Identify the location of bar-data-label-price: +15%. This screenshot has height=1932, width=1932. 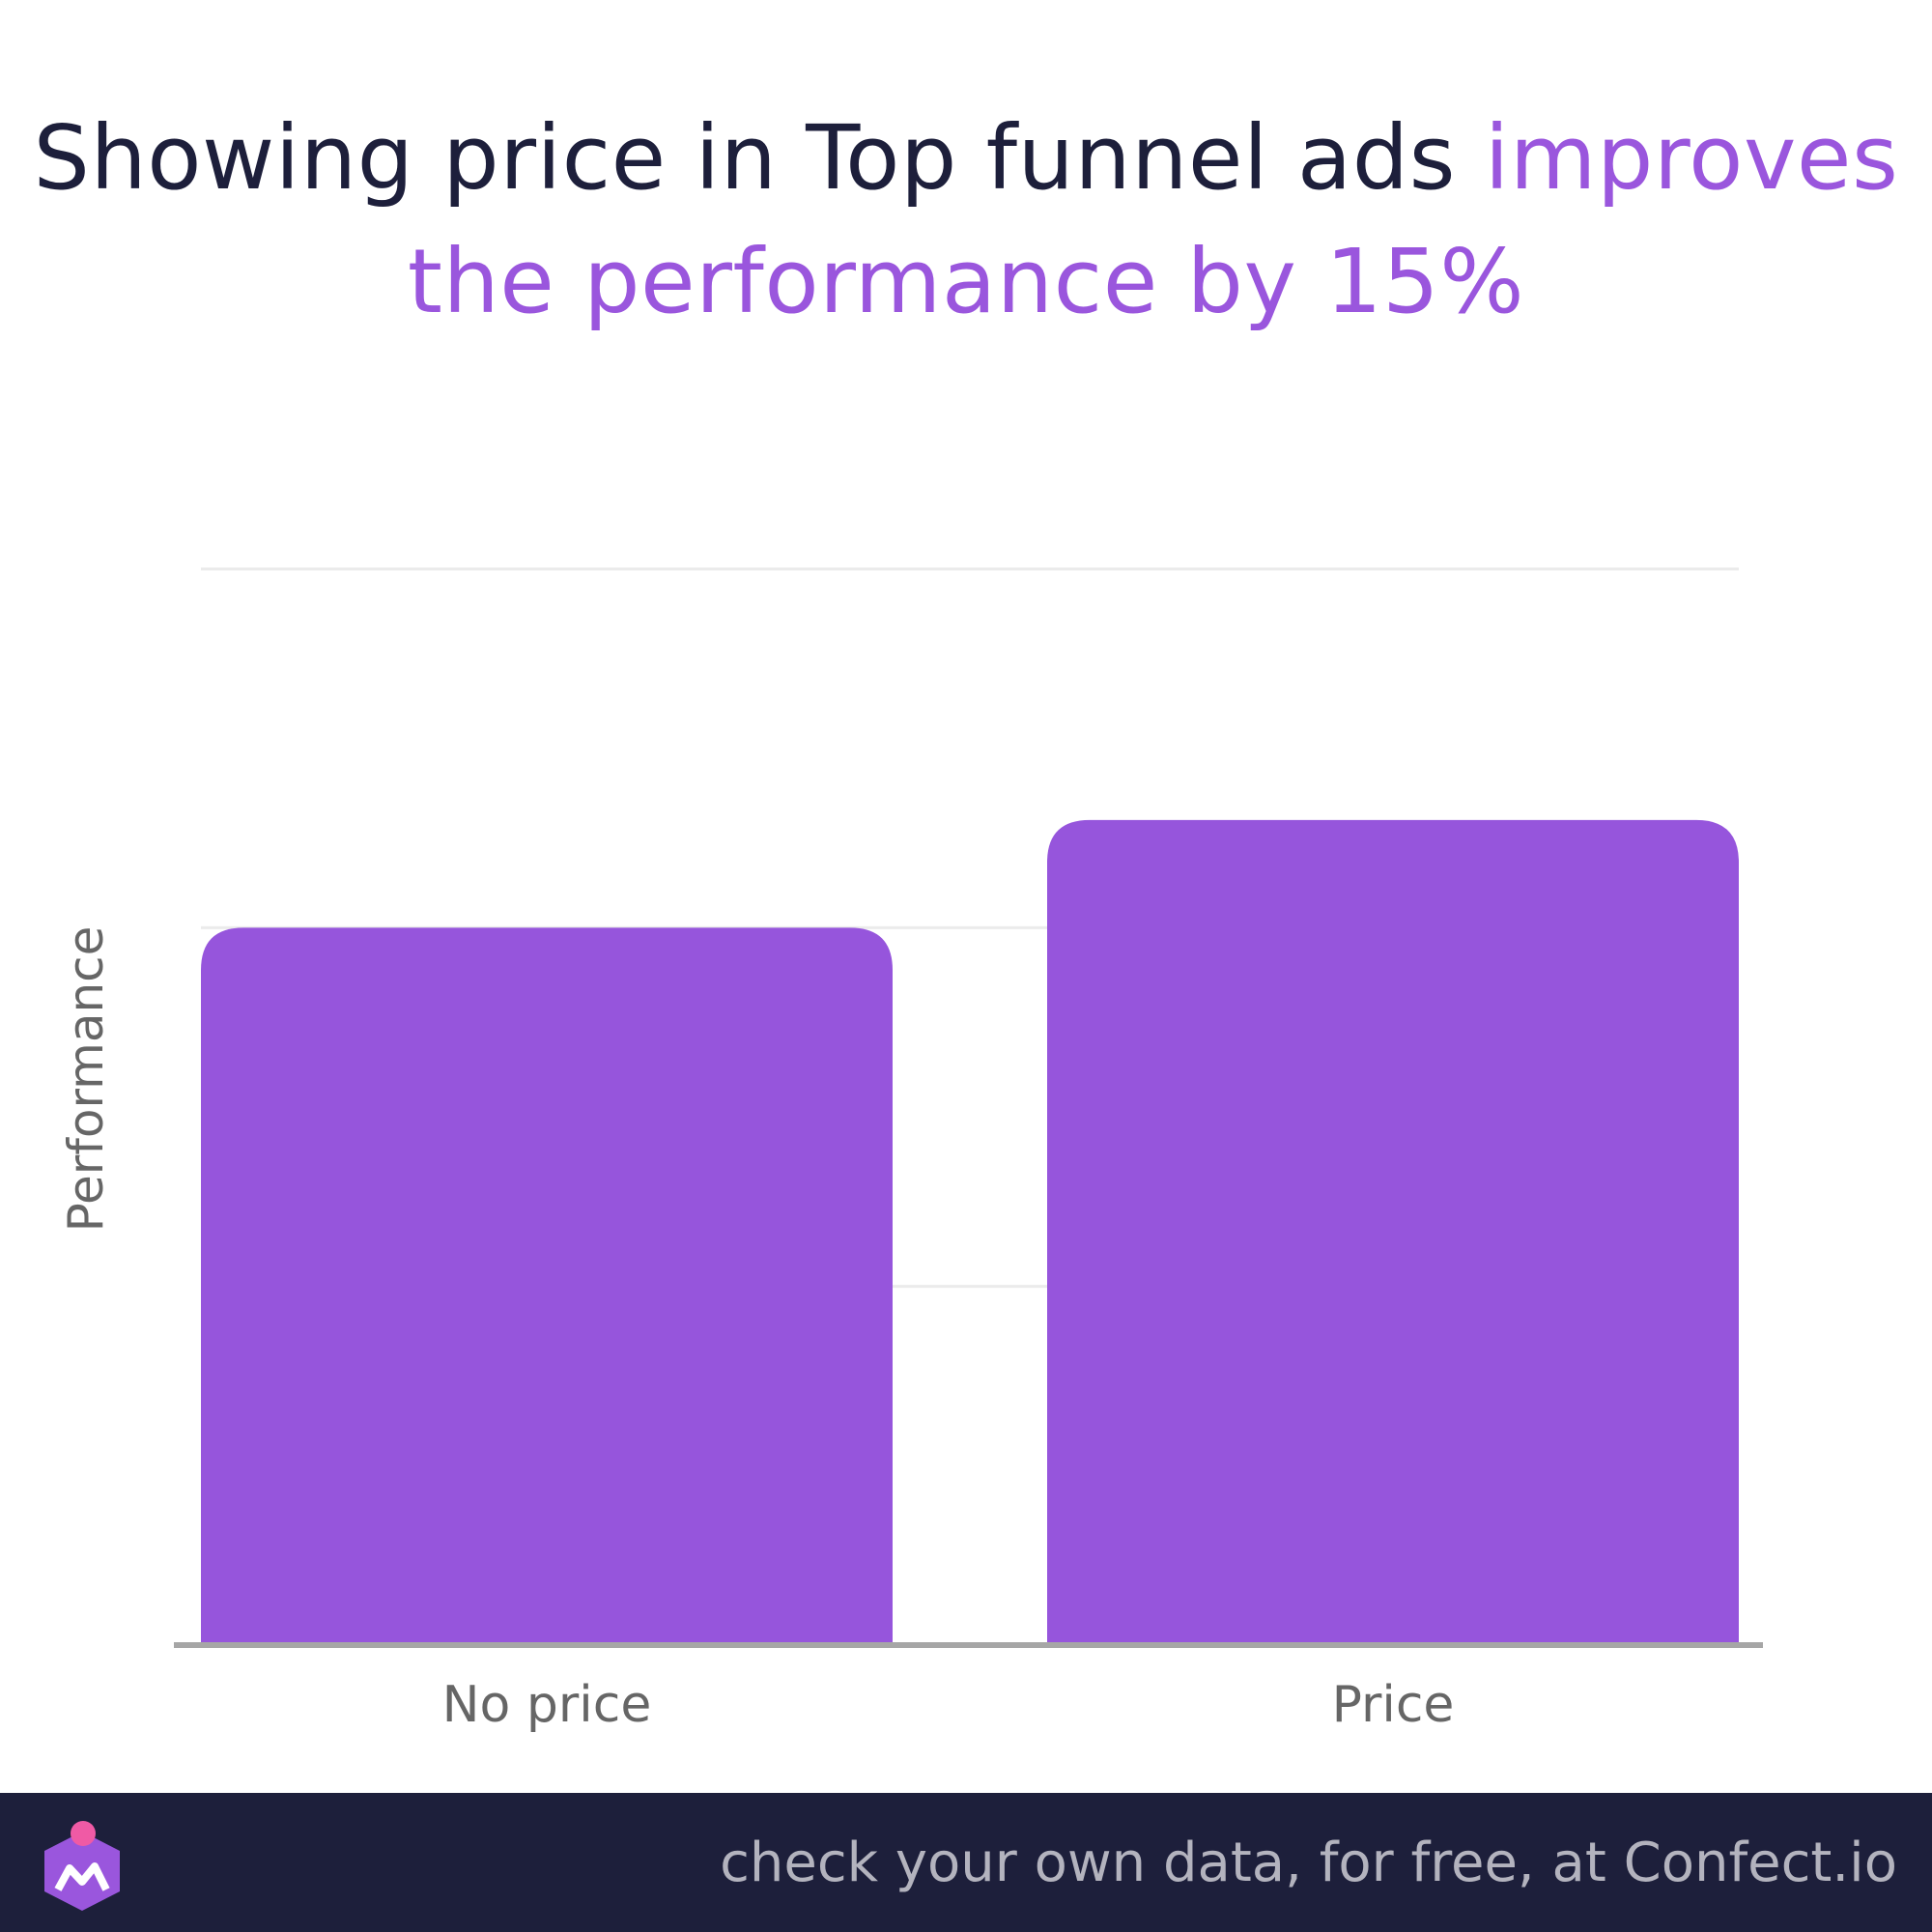
(1393, 761).